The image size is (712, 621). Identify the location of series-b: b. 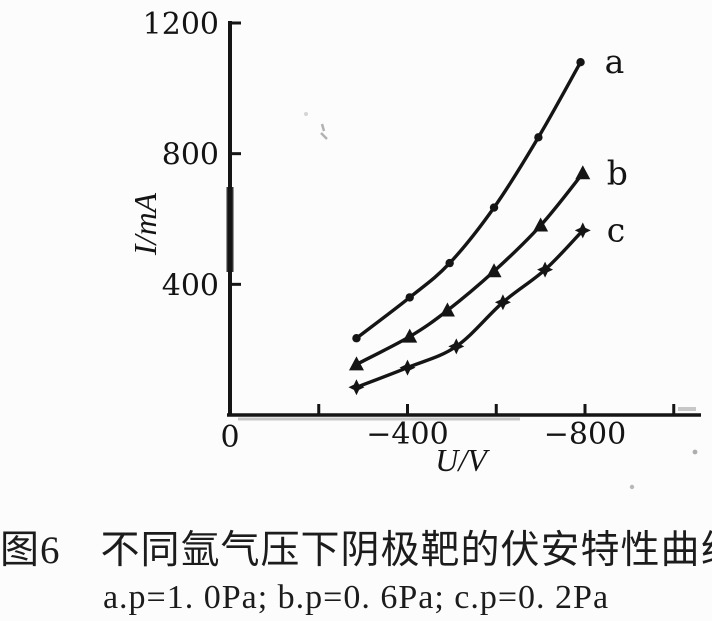
(488, 262).